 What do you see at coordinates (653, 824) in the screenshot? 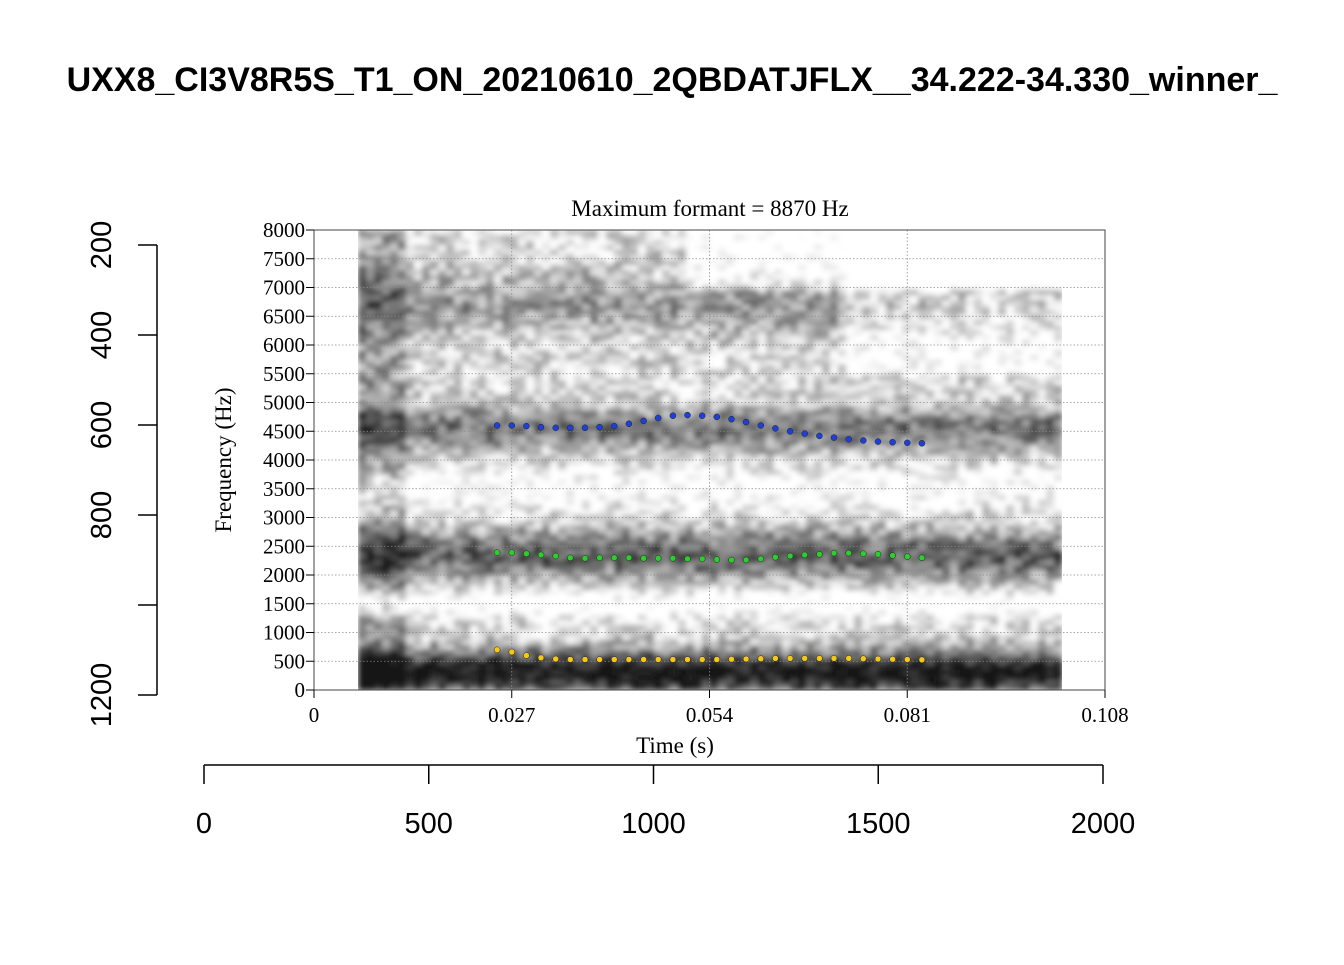
I see `outer-x-tick-label: 1000` at bounding box center [653, 824].